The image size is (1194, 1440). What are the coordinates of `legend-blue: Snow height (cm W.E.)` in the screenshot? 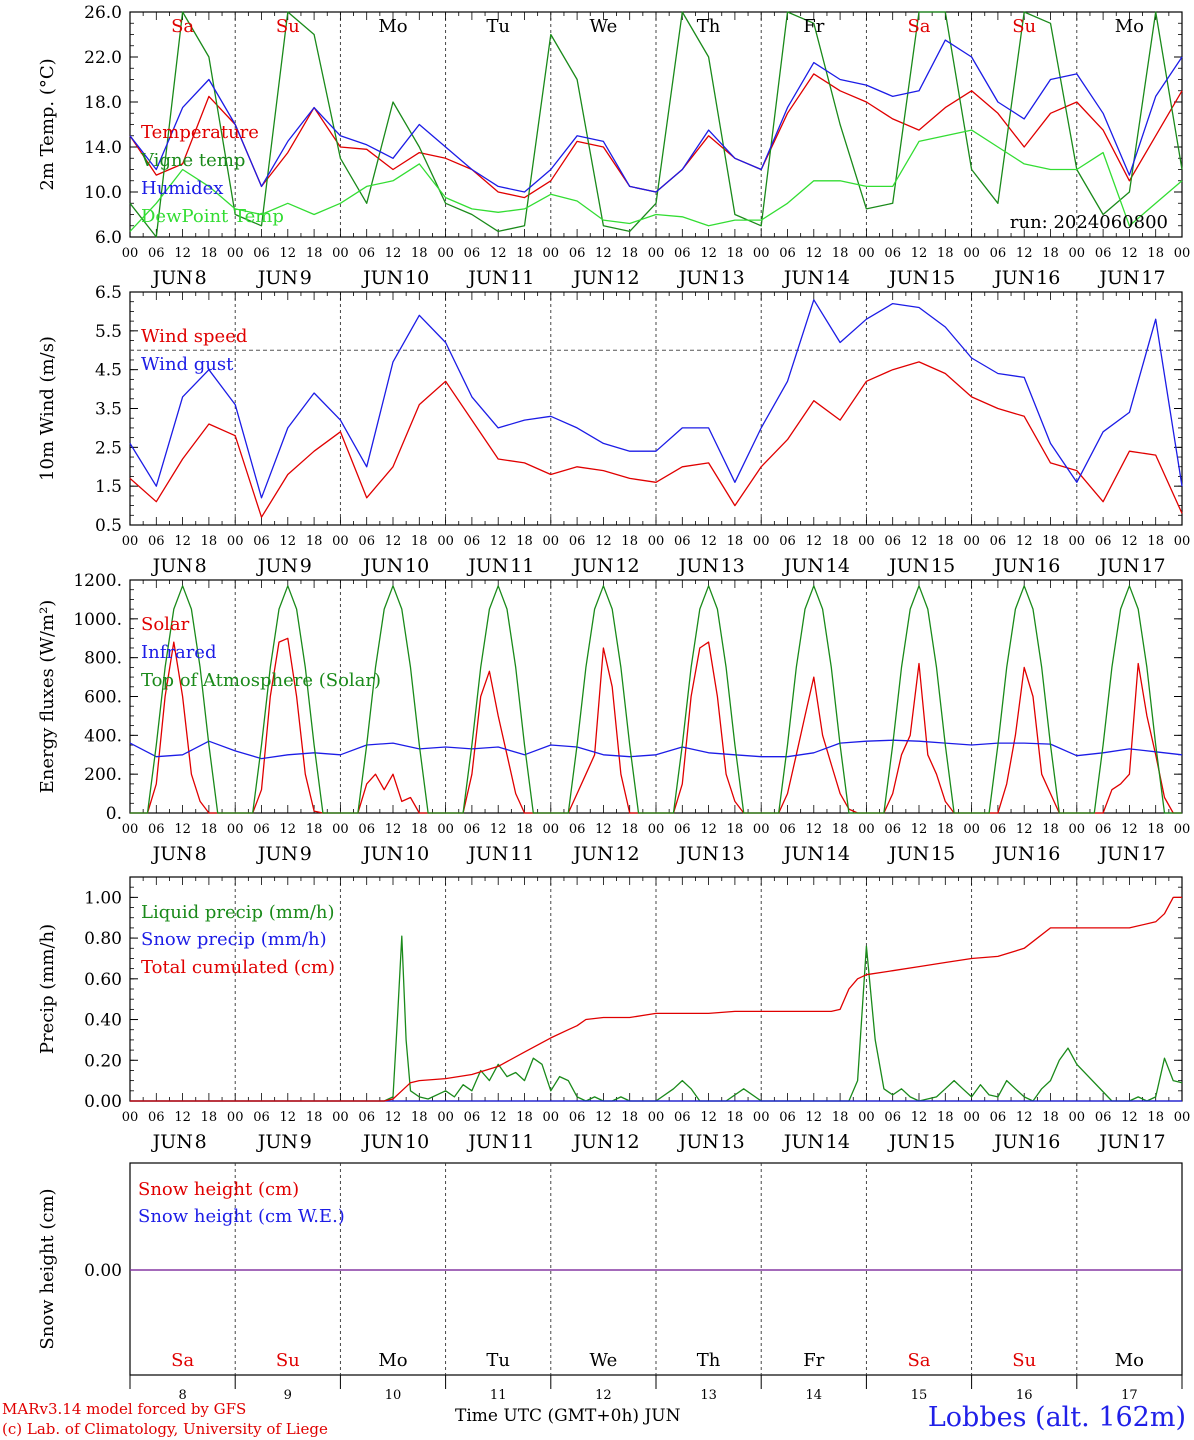 It's located at (241, 1216).